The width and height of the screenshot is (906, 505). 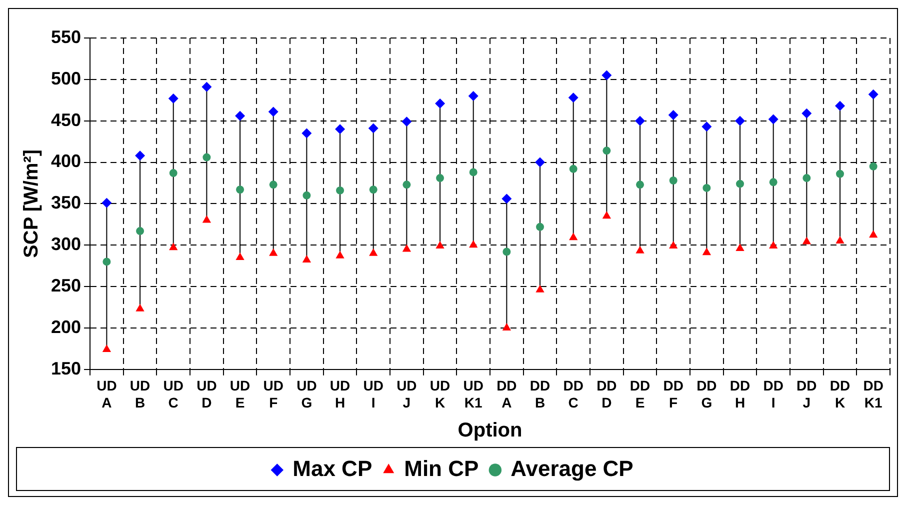 I want to click on x-tick-label: UD K1, so click(x=473, y=394).